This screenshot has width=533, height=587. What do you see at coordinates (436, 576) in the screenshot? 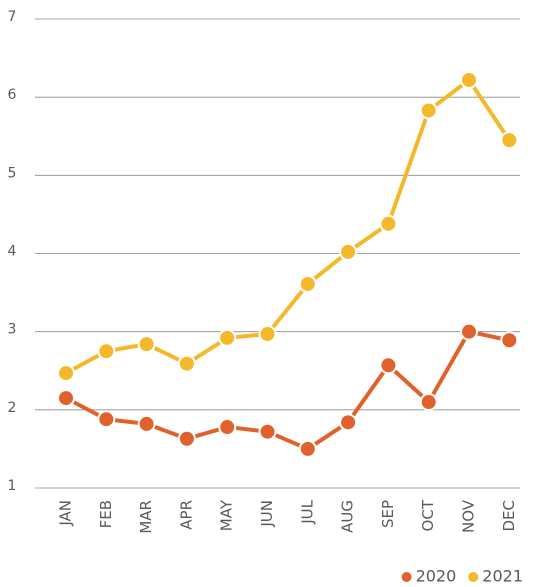
I see `legend-label: 2020` at bounding box center [436, 576].